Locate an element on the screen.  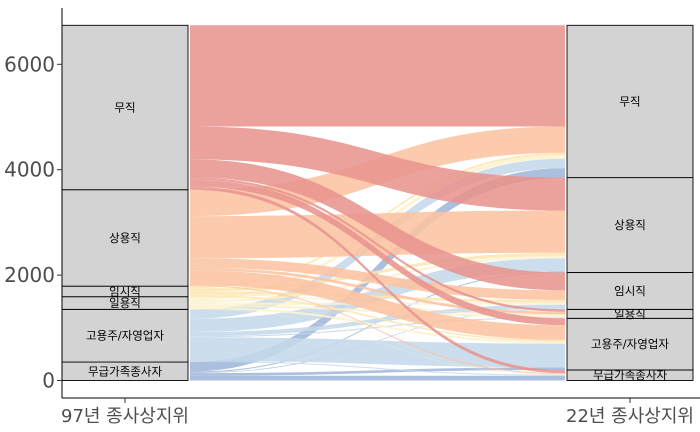
stratum-label-22-temporary: 임시직 is located at coordinates (630, 291).